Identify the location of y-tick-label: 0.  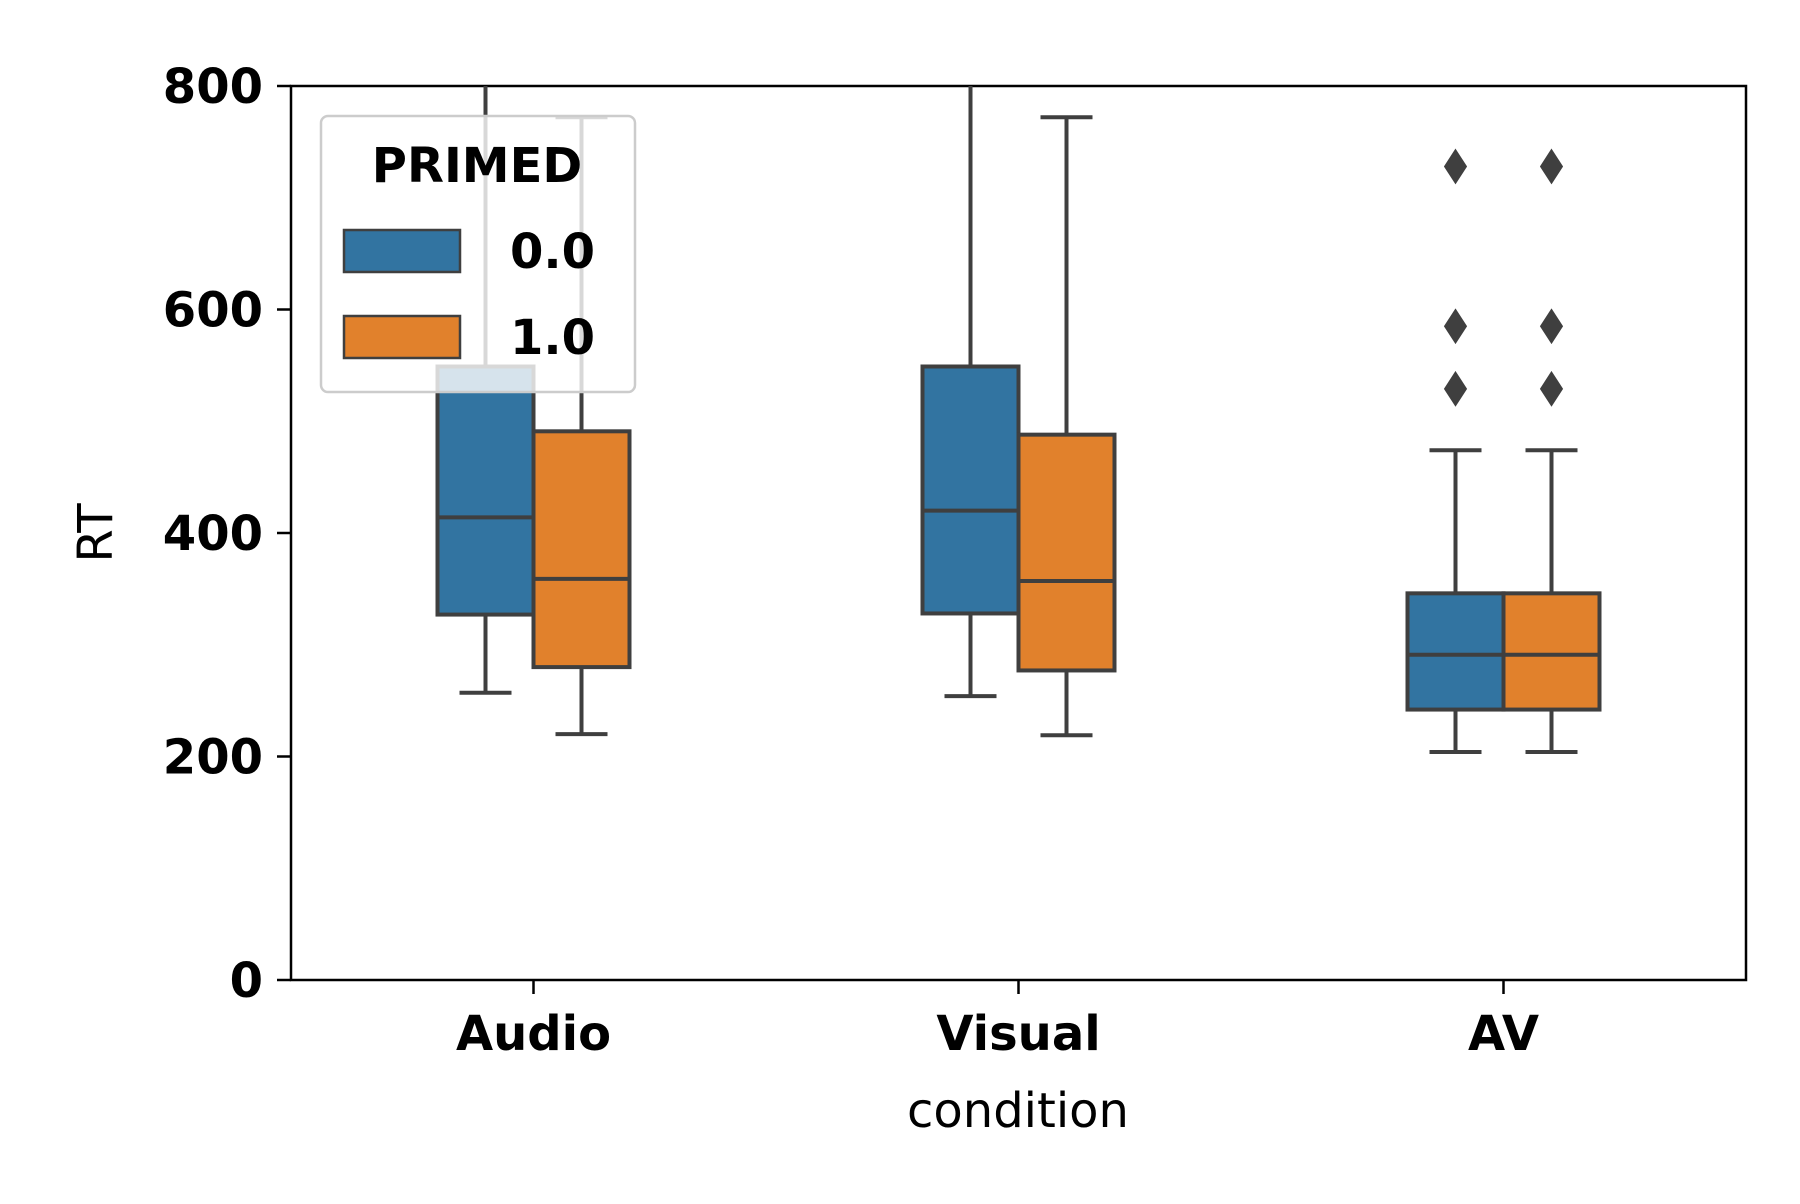
(246, 981).